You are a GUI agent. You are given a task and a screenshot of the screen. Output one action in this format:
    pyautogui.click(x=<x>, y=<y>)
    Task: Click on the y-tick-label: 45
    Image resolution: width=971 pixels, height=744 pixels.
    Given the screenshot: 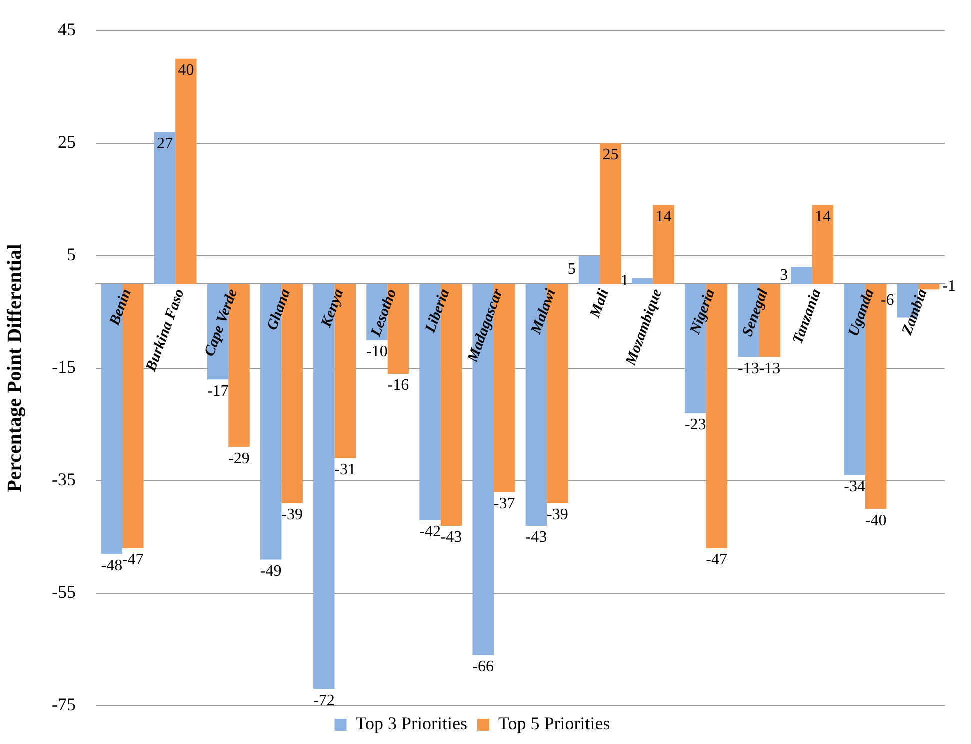 What is the action you would take?
    pyautogui.click(x=67, y=30)
    